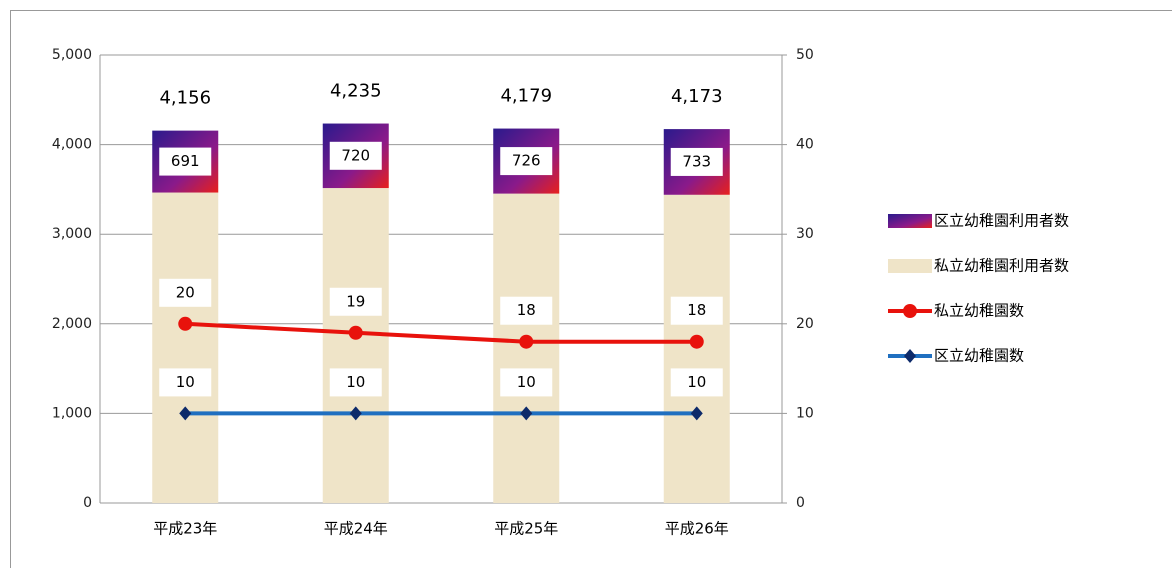 This screenshot has height=568, width=1172. Describe the element at coordinates (356, 529) in the screenshot. I see `x-tick-label: 平成24年` at that location.